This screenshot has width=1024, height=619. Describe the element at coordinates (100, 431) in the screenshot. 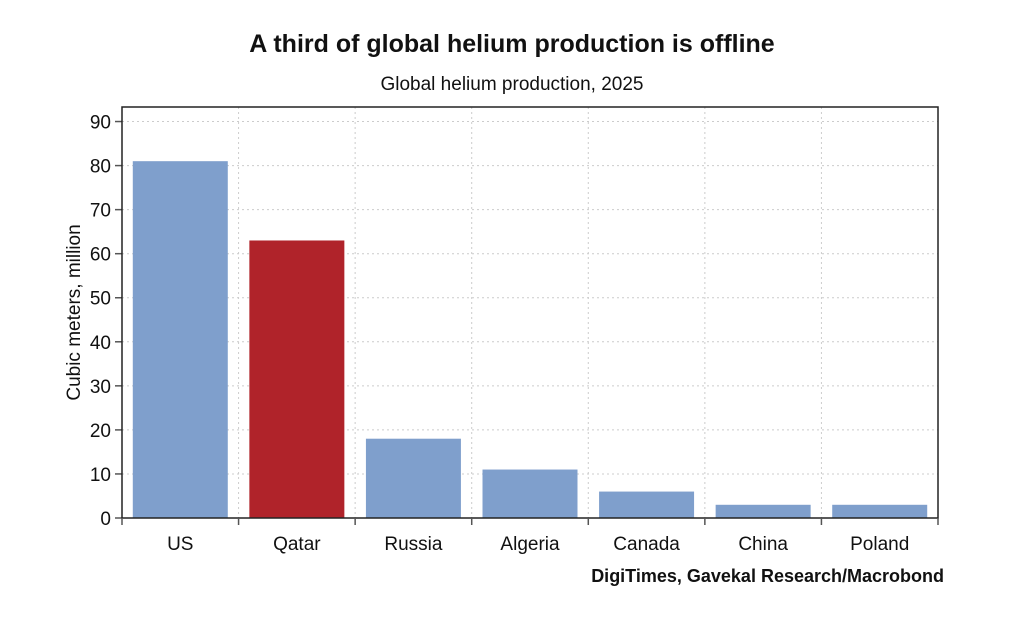

I see `y-tick-label: 20` at that location.